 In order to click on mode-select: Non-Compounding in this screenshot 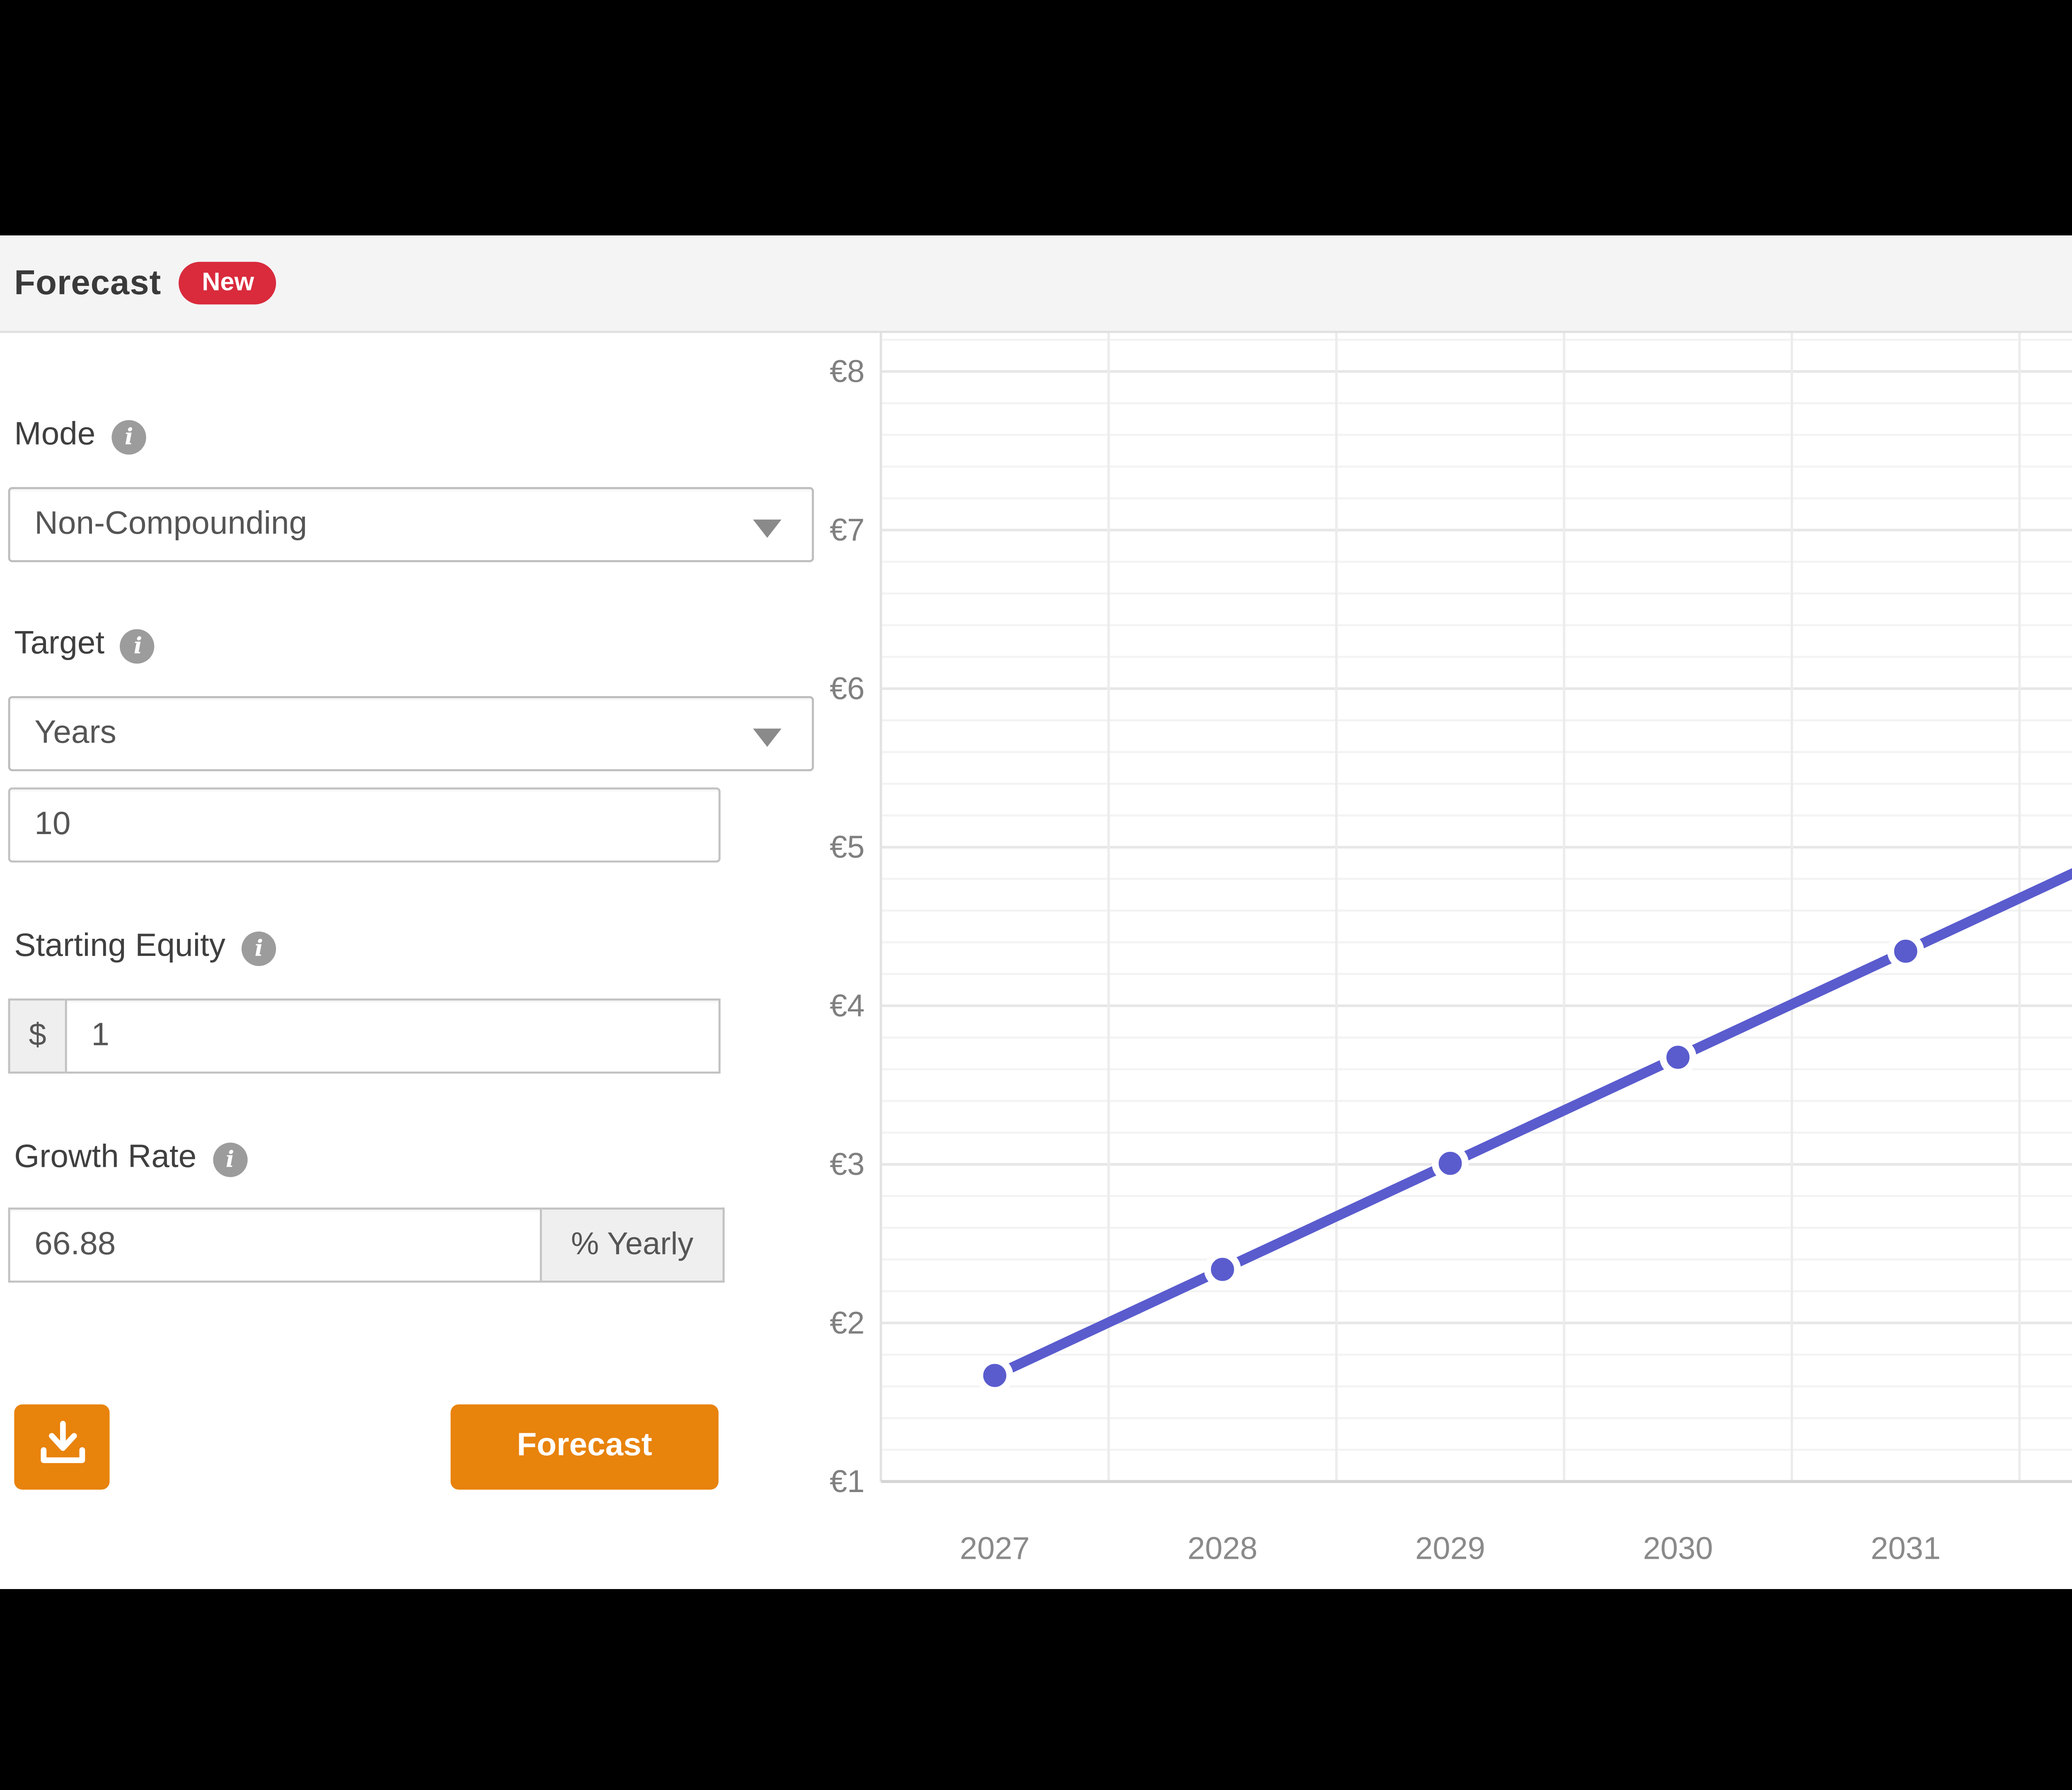, I will do `click(411, 524)`.